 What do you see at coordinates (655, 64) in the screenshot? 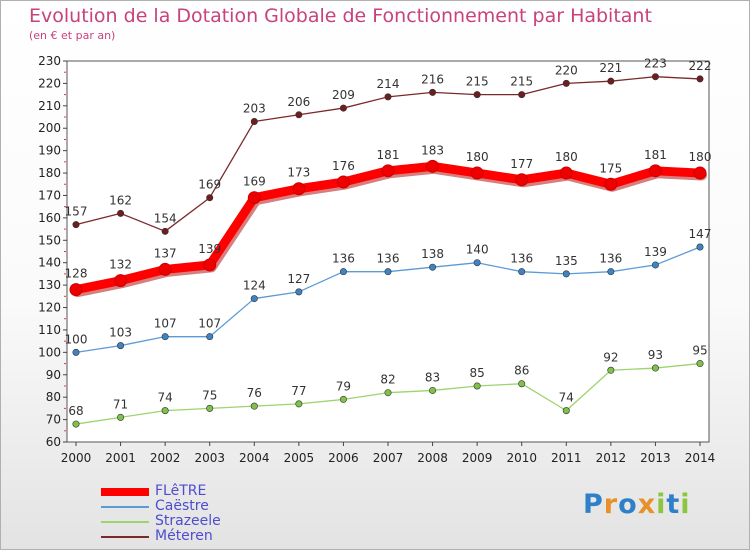
I see `data-label-meteren: 223` at bounding box center [655, 64].